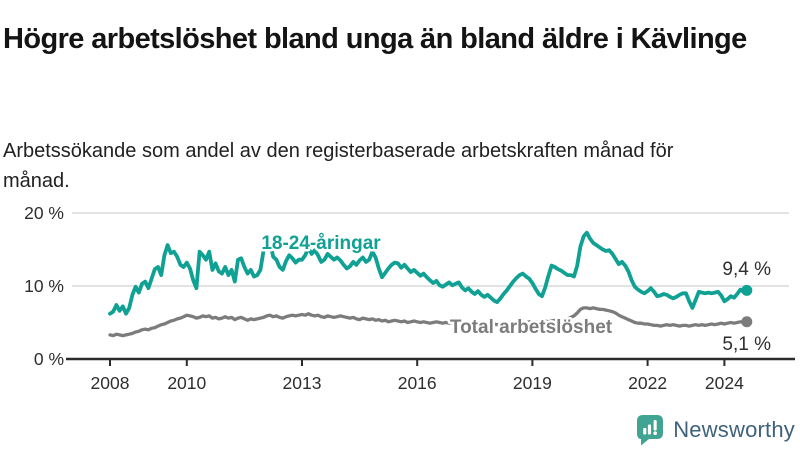 The image size is (800, 450). What do you see at coordinates (186, 383) in the screenshot?
I see `x-tick-label: 2010` at bounding box center [186, 383].